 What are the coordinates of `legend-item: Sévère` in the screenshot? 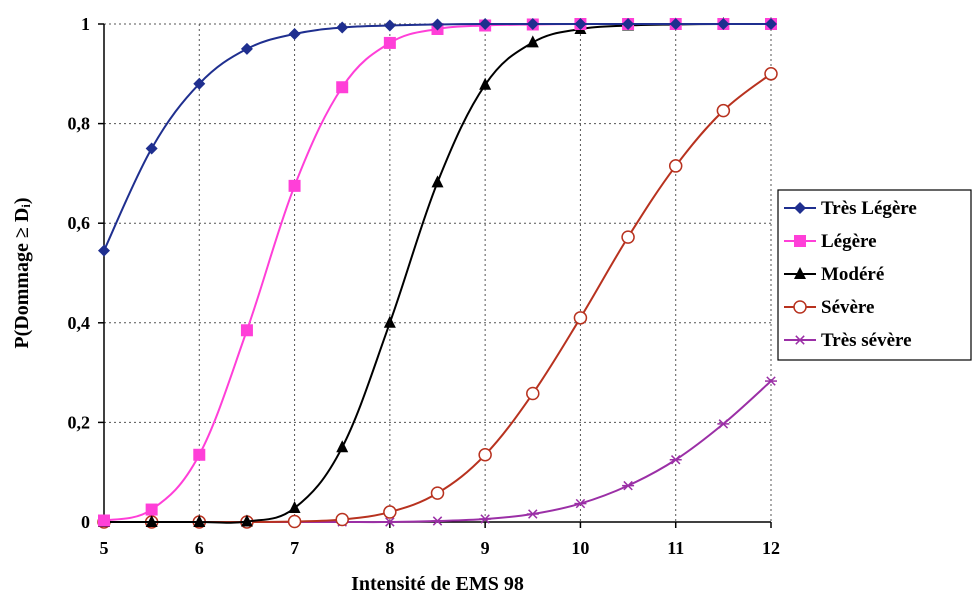 It's located at (829, 307).